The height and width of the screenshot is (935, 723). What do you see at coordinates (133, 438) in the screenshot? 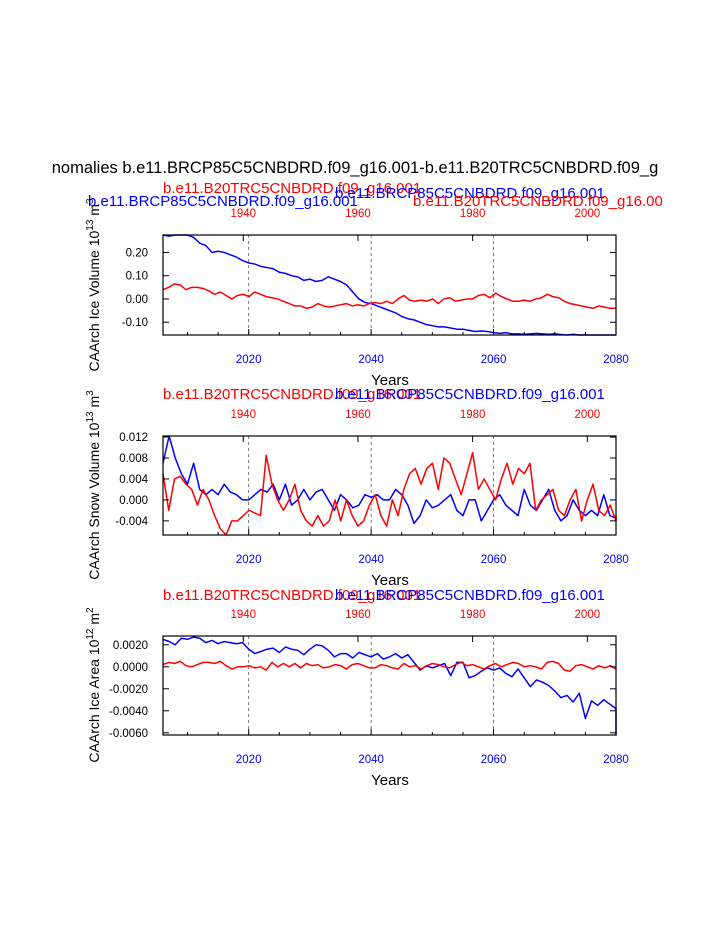
I see `y-tick-label: 0.012` at bounding box center [133, 438].